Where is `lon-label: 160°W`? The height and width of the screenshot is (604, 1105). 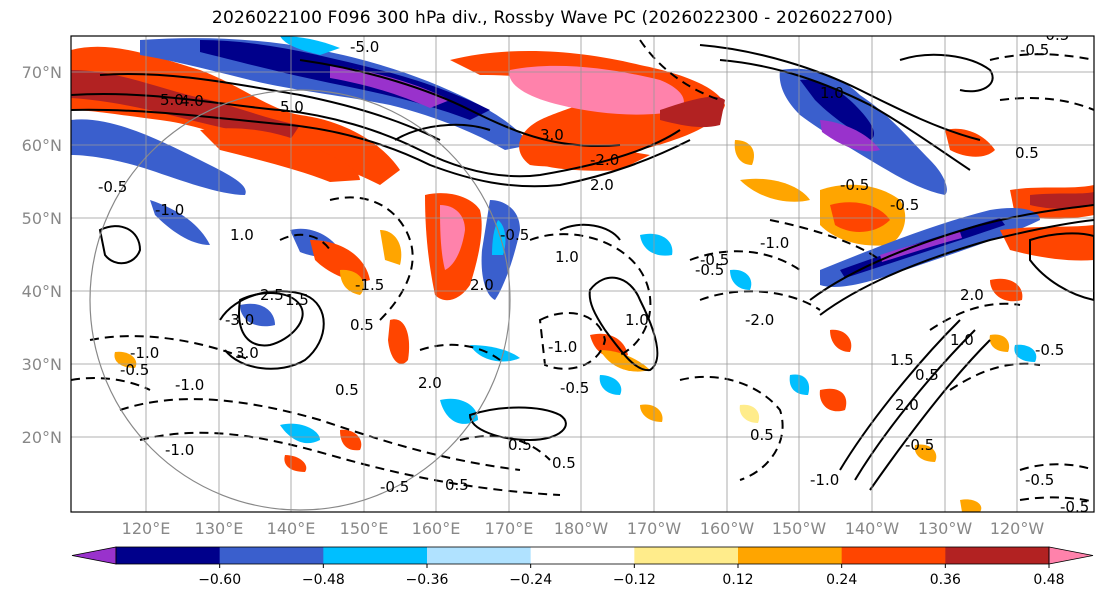
lon-label: 160°W is located at coordinates (727, 528).